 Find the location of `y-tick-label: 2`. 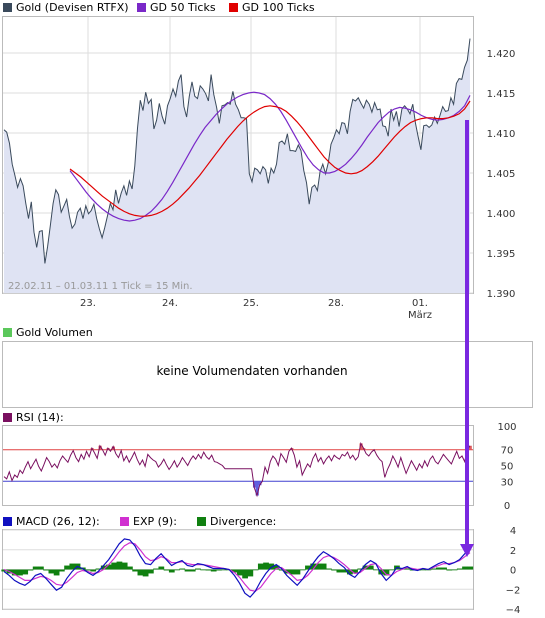

y-tick-label: 2 is located at coordinates (513, 551).